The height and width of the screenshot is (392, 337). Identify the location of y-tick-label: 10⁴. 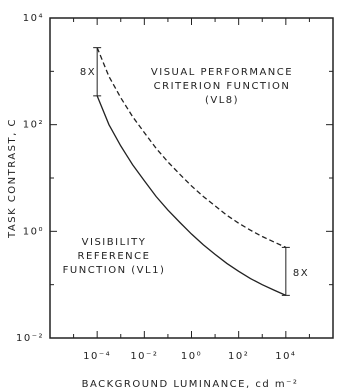
(33, 18).